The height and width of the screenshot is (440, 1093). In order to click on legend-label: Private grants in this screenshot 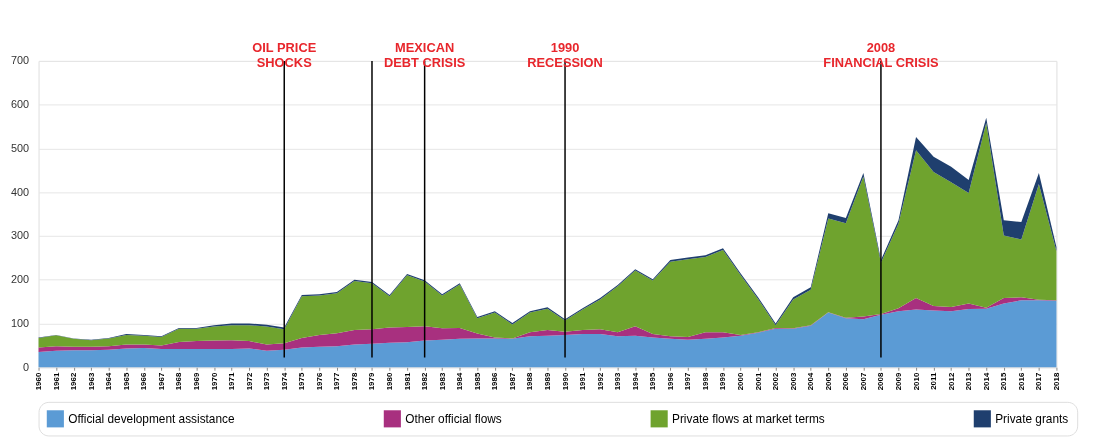, I will do `click(1032, 418)`.